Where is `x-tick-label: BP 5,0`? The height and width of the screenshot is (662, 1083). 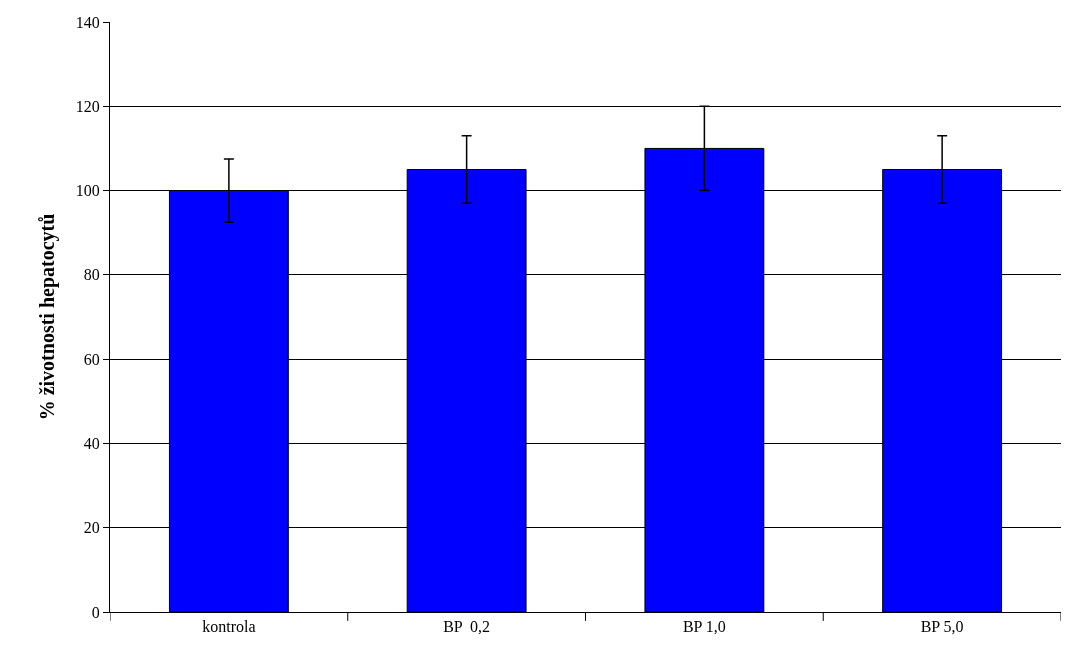 x-tick-label: BP 5,0 is located at coordinates (942, 627).